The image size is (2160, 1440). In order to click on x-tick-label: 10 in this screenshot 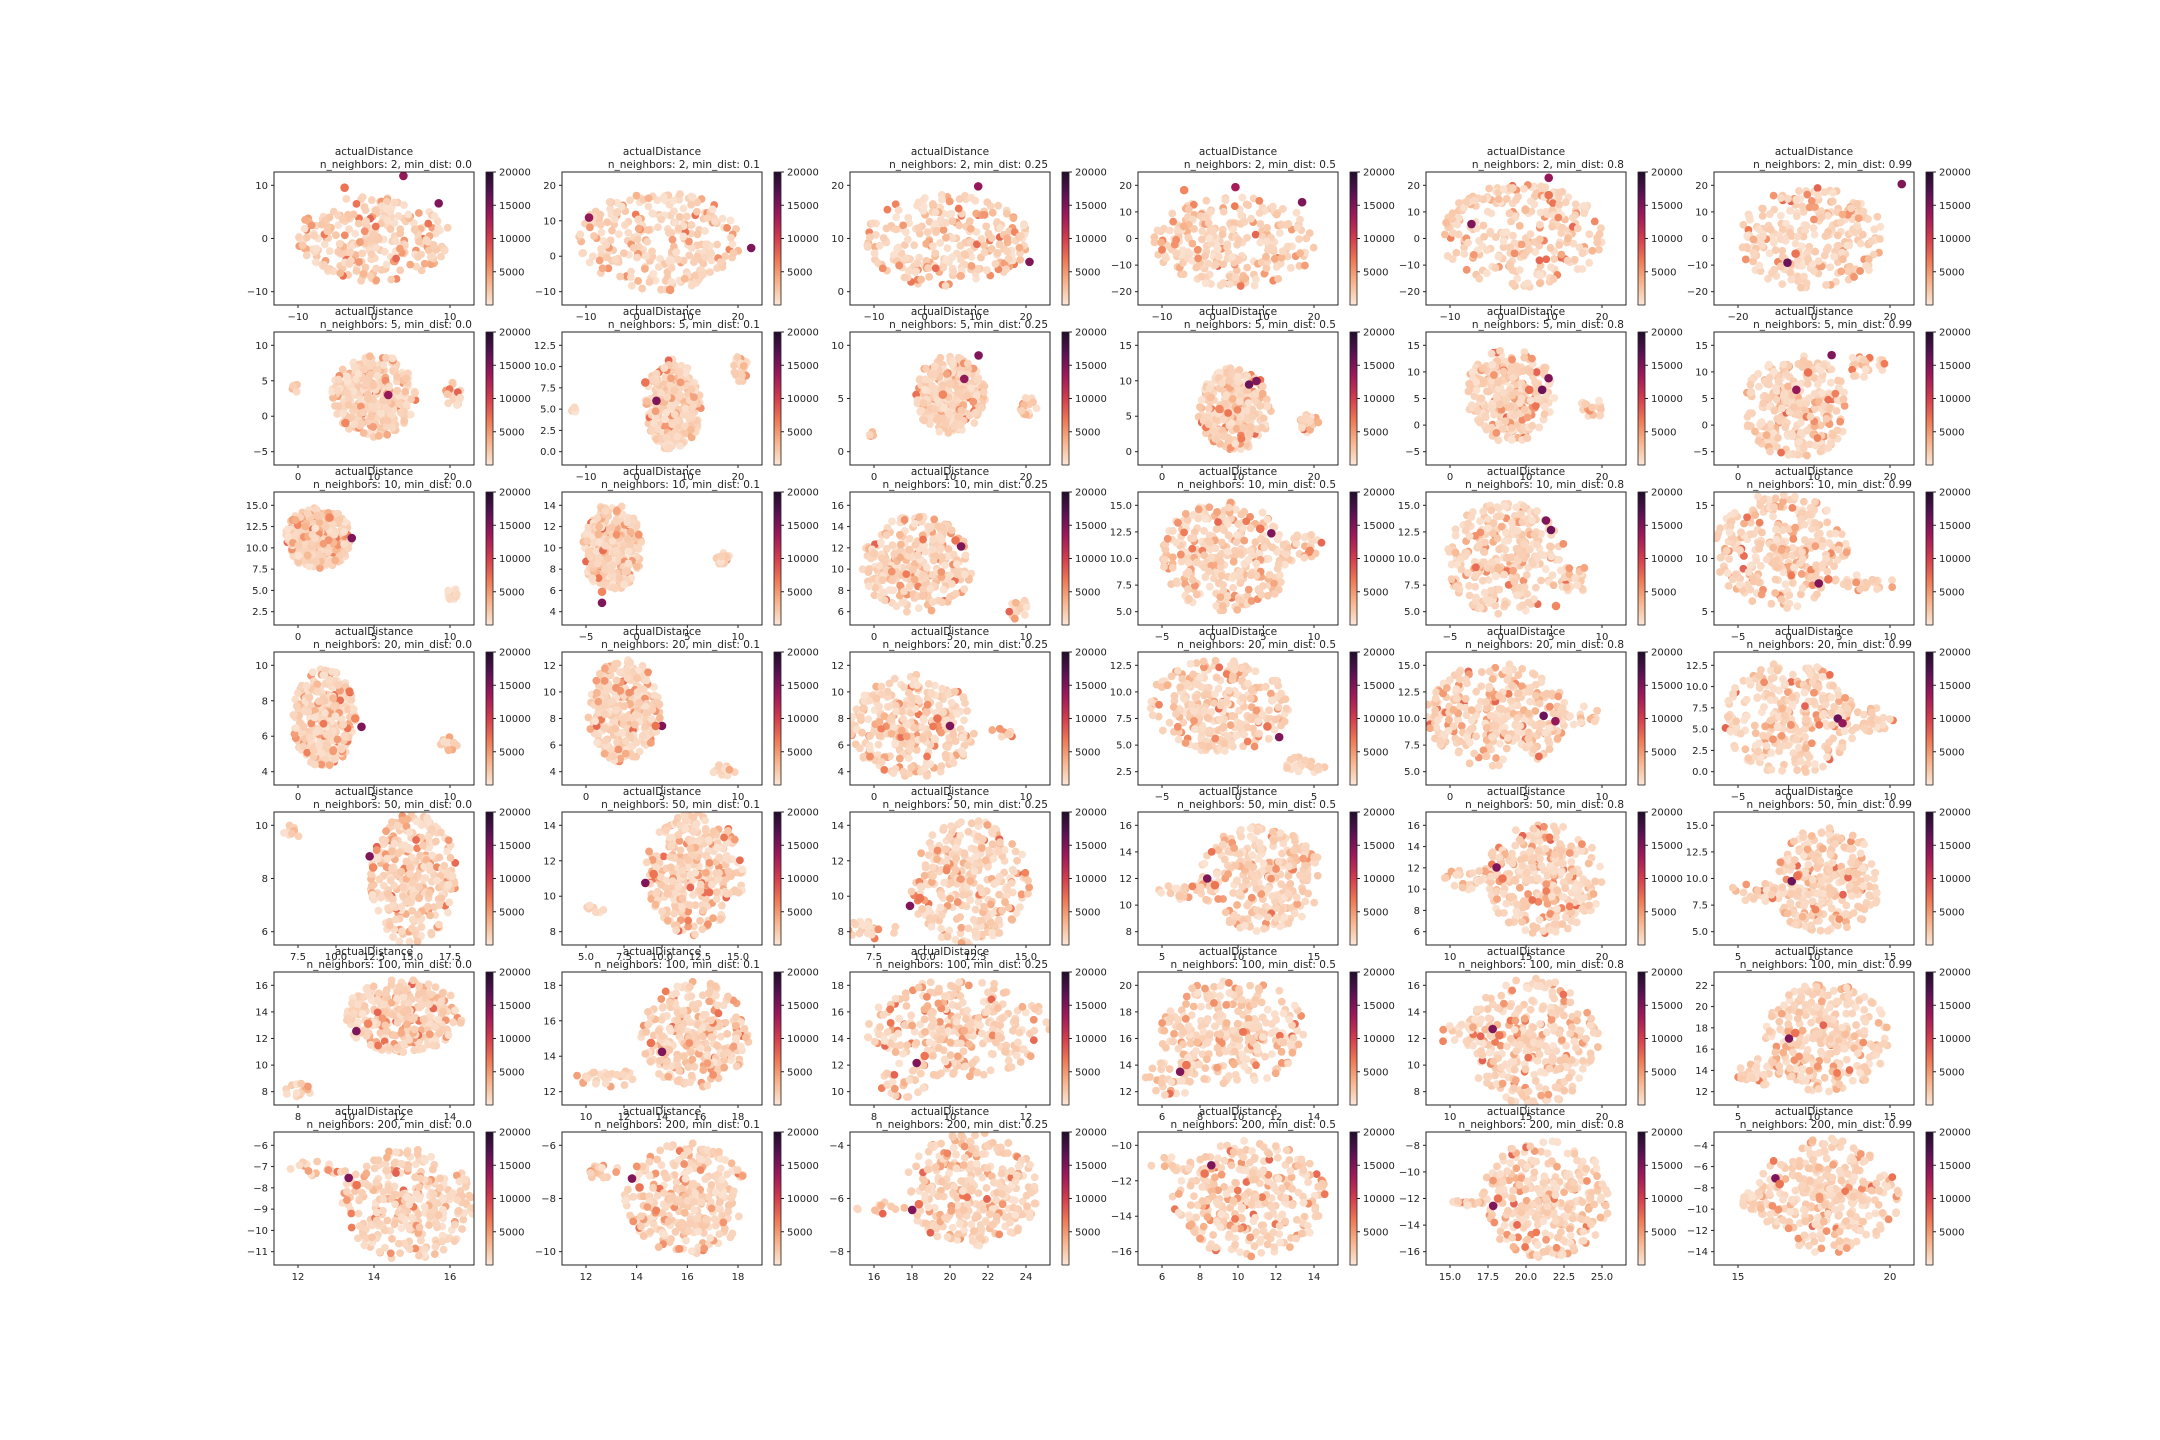, I will do `click(738, 637)`.